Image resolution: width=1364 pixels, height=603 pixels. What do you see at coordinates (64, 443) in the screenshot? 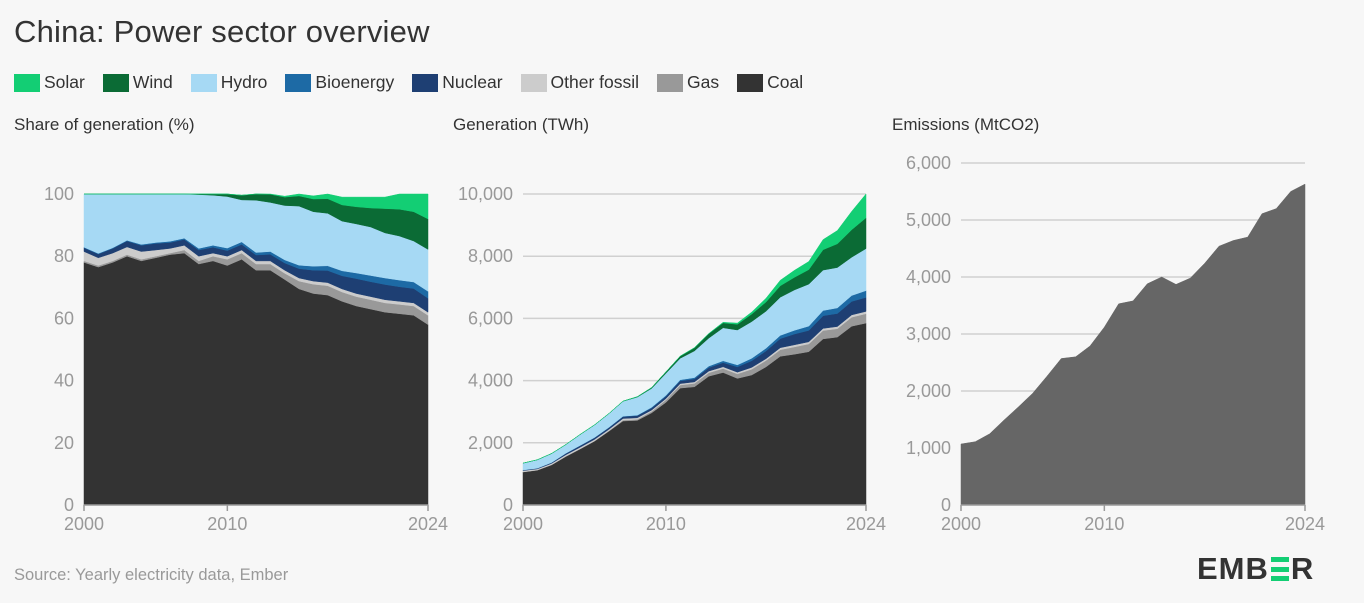
I see `y-tick-label: 20` at bounding box center [64, 443].